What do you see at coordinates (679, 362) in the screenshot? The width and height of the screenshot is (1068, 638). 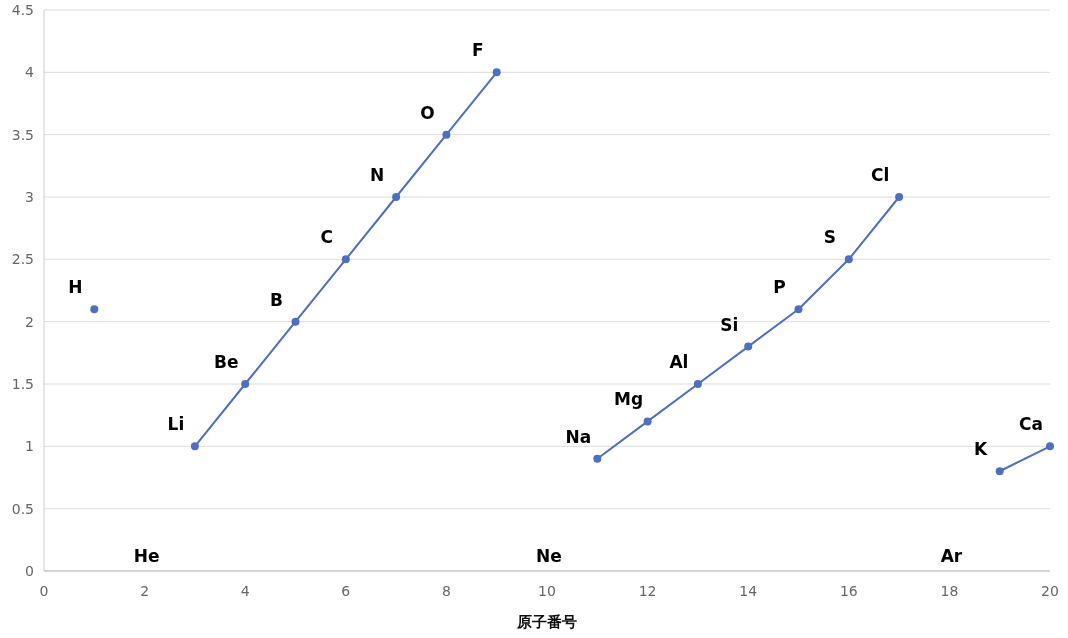 I see `annotation: Al` at bounding box center [679, 362].